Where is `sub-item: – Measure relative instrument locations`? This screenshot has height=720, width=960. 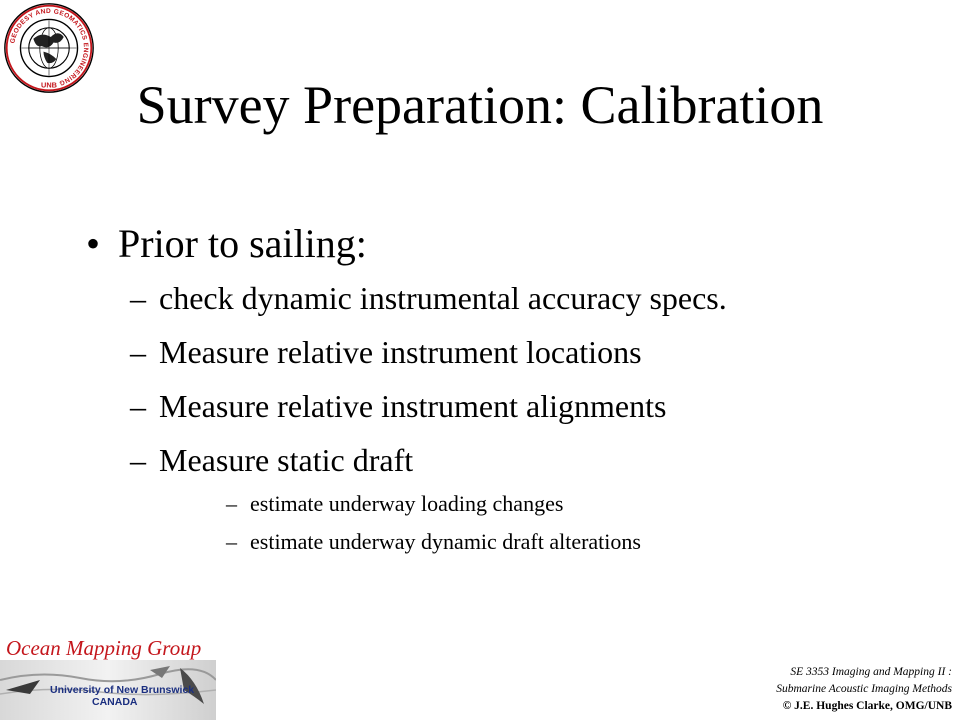
sub-item: – Measure relative instrument locations is located at coordinates (386, 352).